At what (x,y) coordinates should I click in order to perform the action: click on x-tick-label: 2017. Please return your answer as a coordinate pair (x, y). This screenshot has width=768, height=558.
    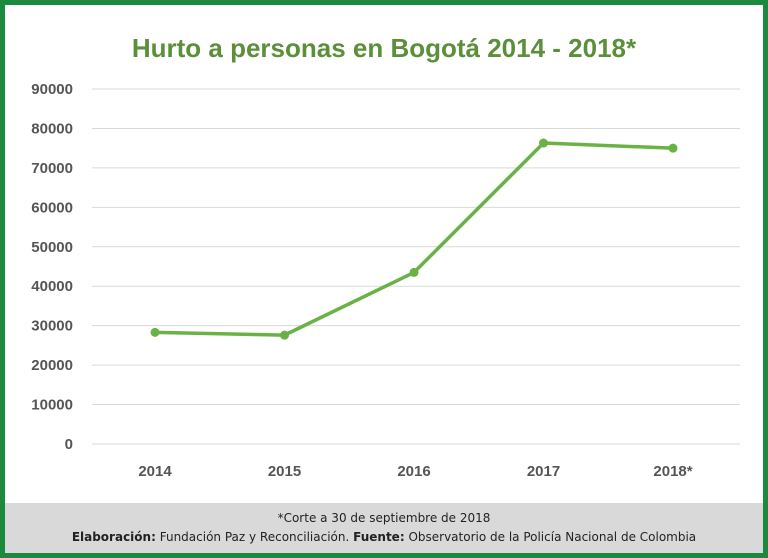
    Looking at the image, I should click on (543, 471).